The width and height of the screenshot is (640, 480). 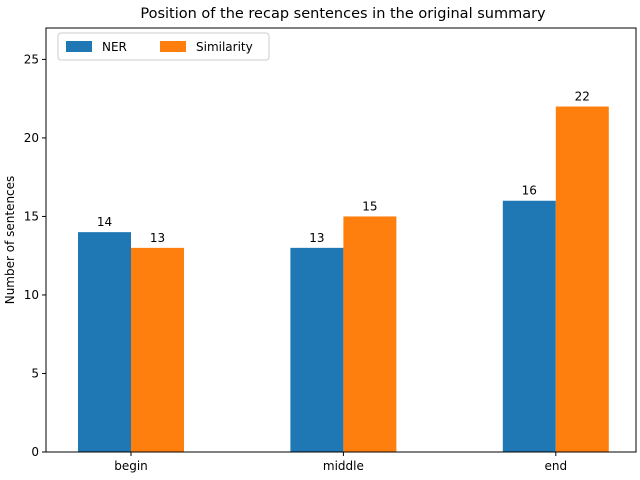 I want to click on y-tick-label: 20, so click(x=31, y=138).